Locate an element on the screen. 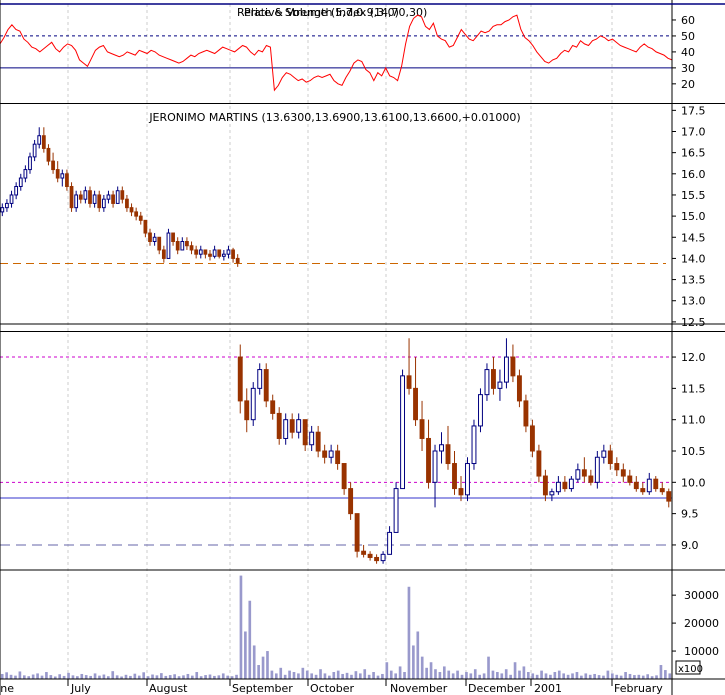 The height and width of the screenshot is (695, 725). x-tick-label: September is located at coordinates (262, 688).